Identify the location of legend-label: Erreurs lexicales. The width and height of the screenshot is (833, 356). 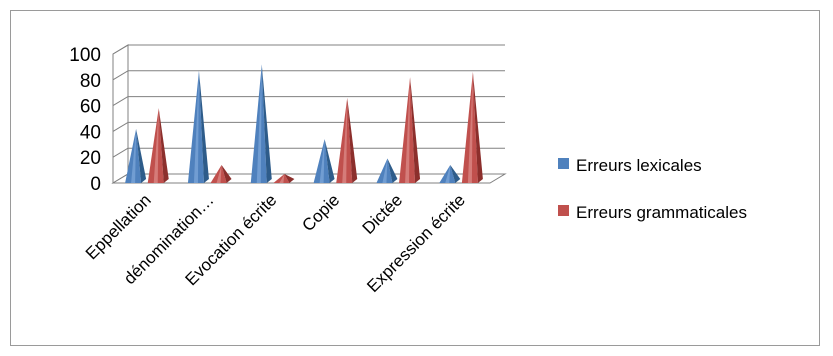
(639, 165).